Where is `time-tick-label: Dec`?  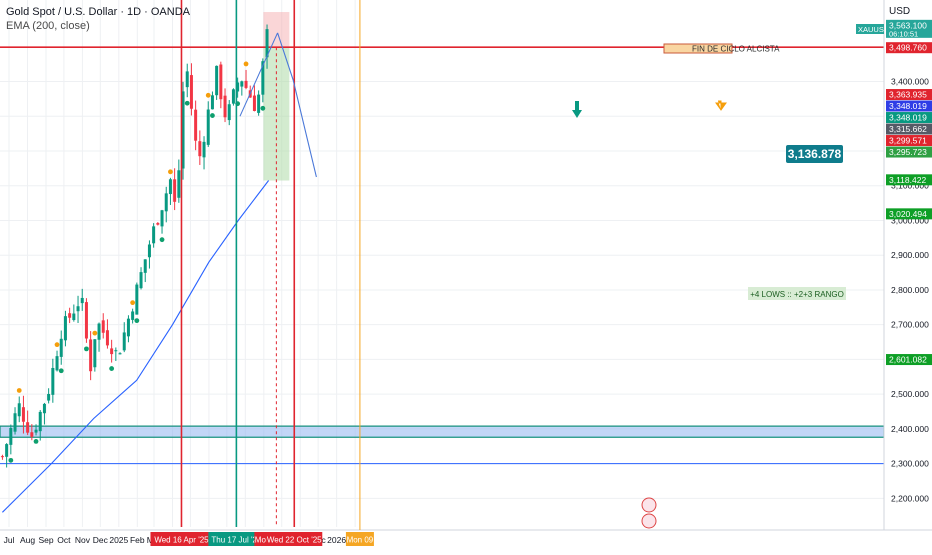 time-tick-label: Dec is located at coordinates (101, 540).